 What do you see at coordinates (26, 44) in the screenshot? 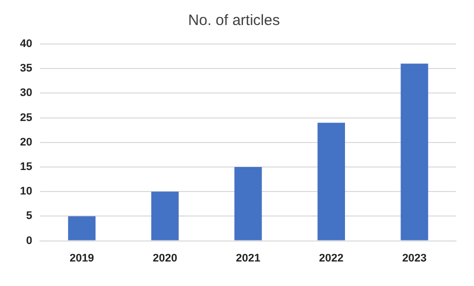
I see `y-tick-label: 40` at bounding box center [26, 44].